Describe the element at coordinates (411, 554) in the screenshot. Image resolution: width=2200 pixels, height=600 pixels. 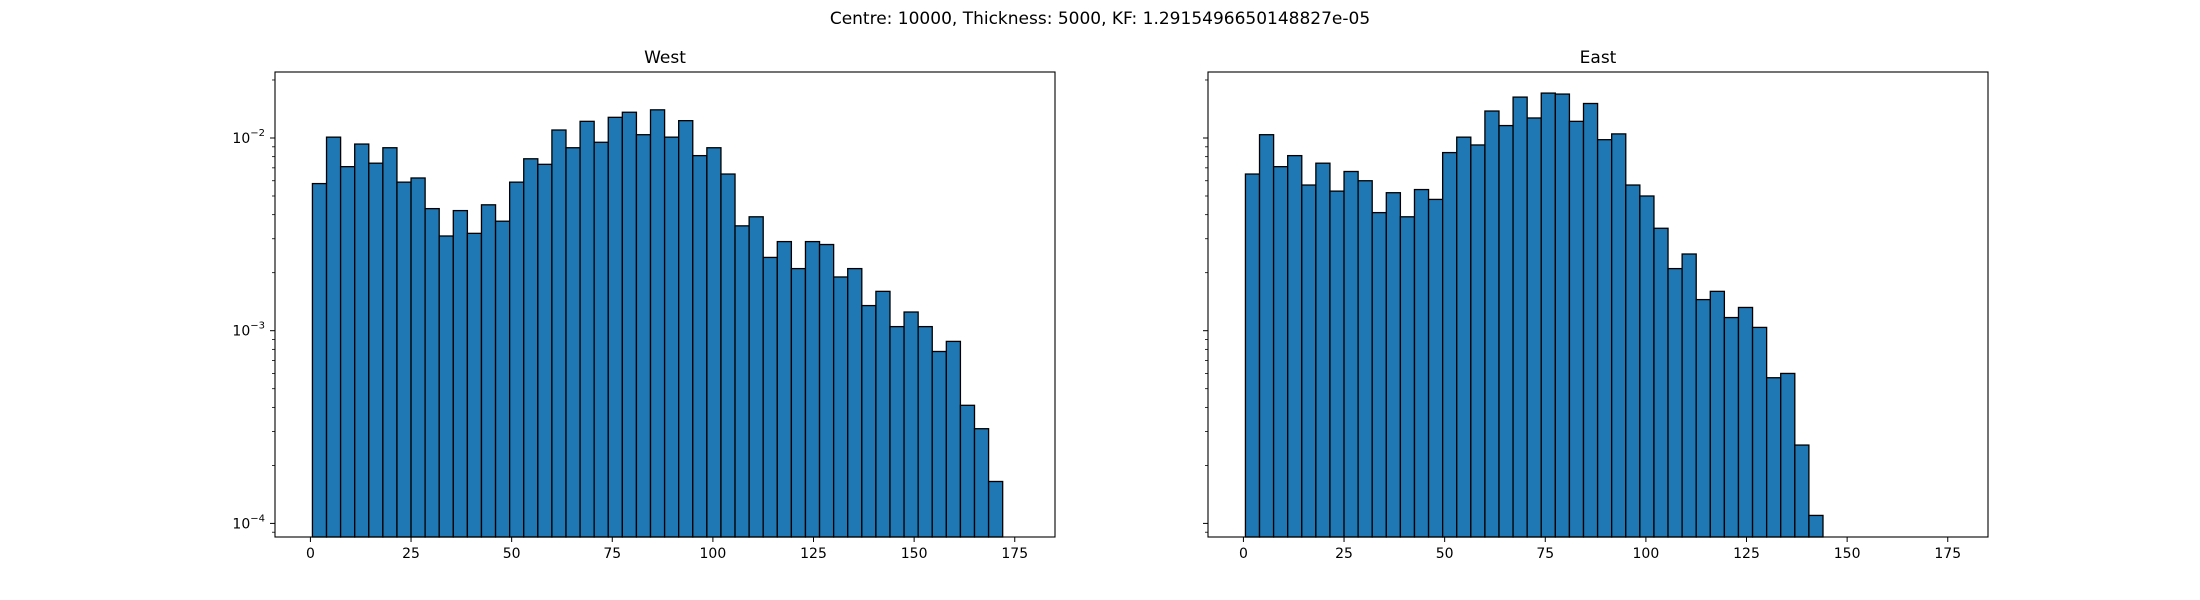
I see `west-x-tick-label: 25` at that location.